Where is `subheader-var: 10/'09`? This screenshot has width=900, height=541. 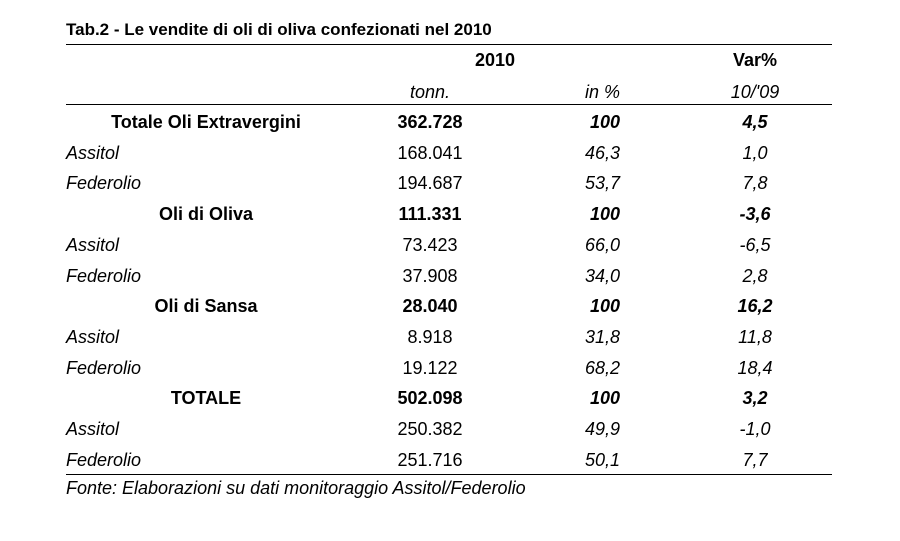 subheader-var: 10/'09 is located at coordinates (755, 92).